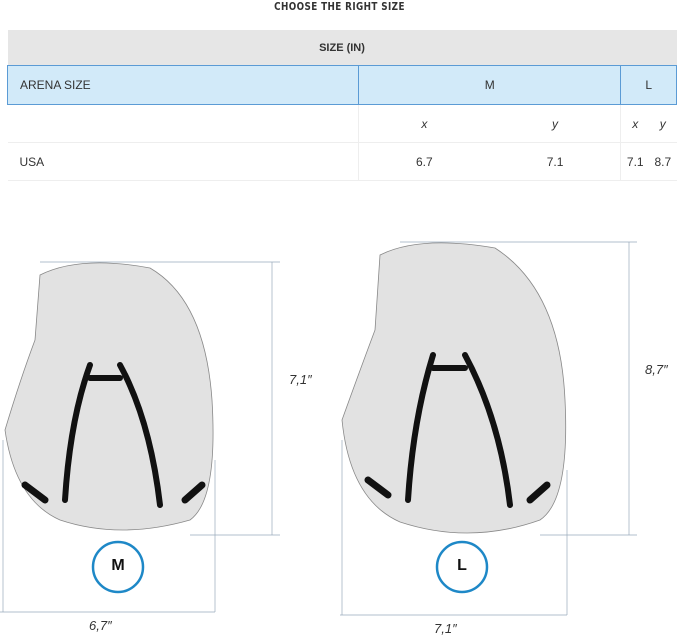  What do you see at coordinates (635, 161) in the screenshot?
I see `value-l-x: 7.1` at bounding box center [635, 161].